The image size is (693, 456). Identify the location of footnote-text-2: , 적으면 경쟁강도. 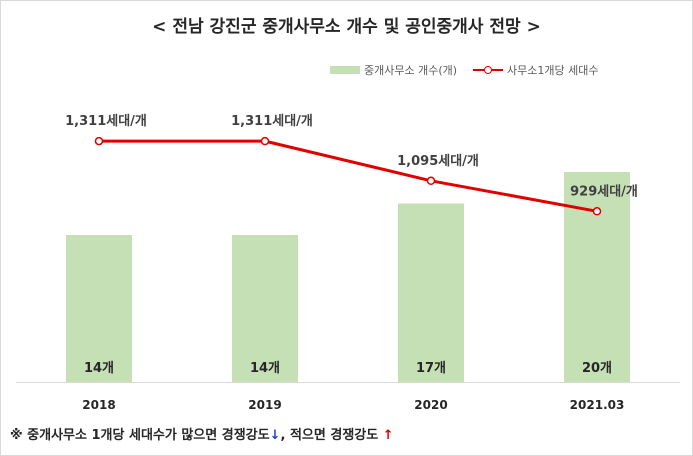
(329, 435).